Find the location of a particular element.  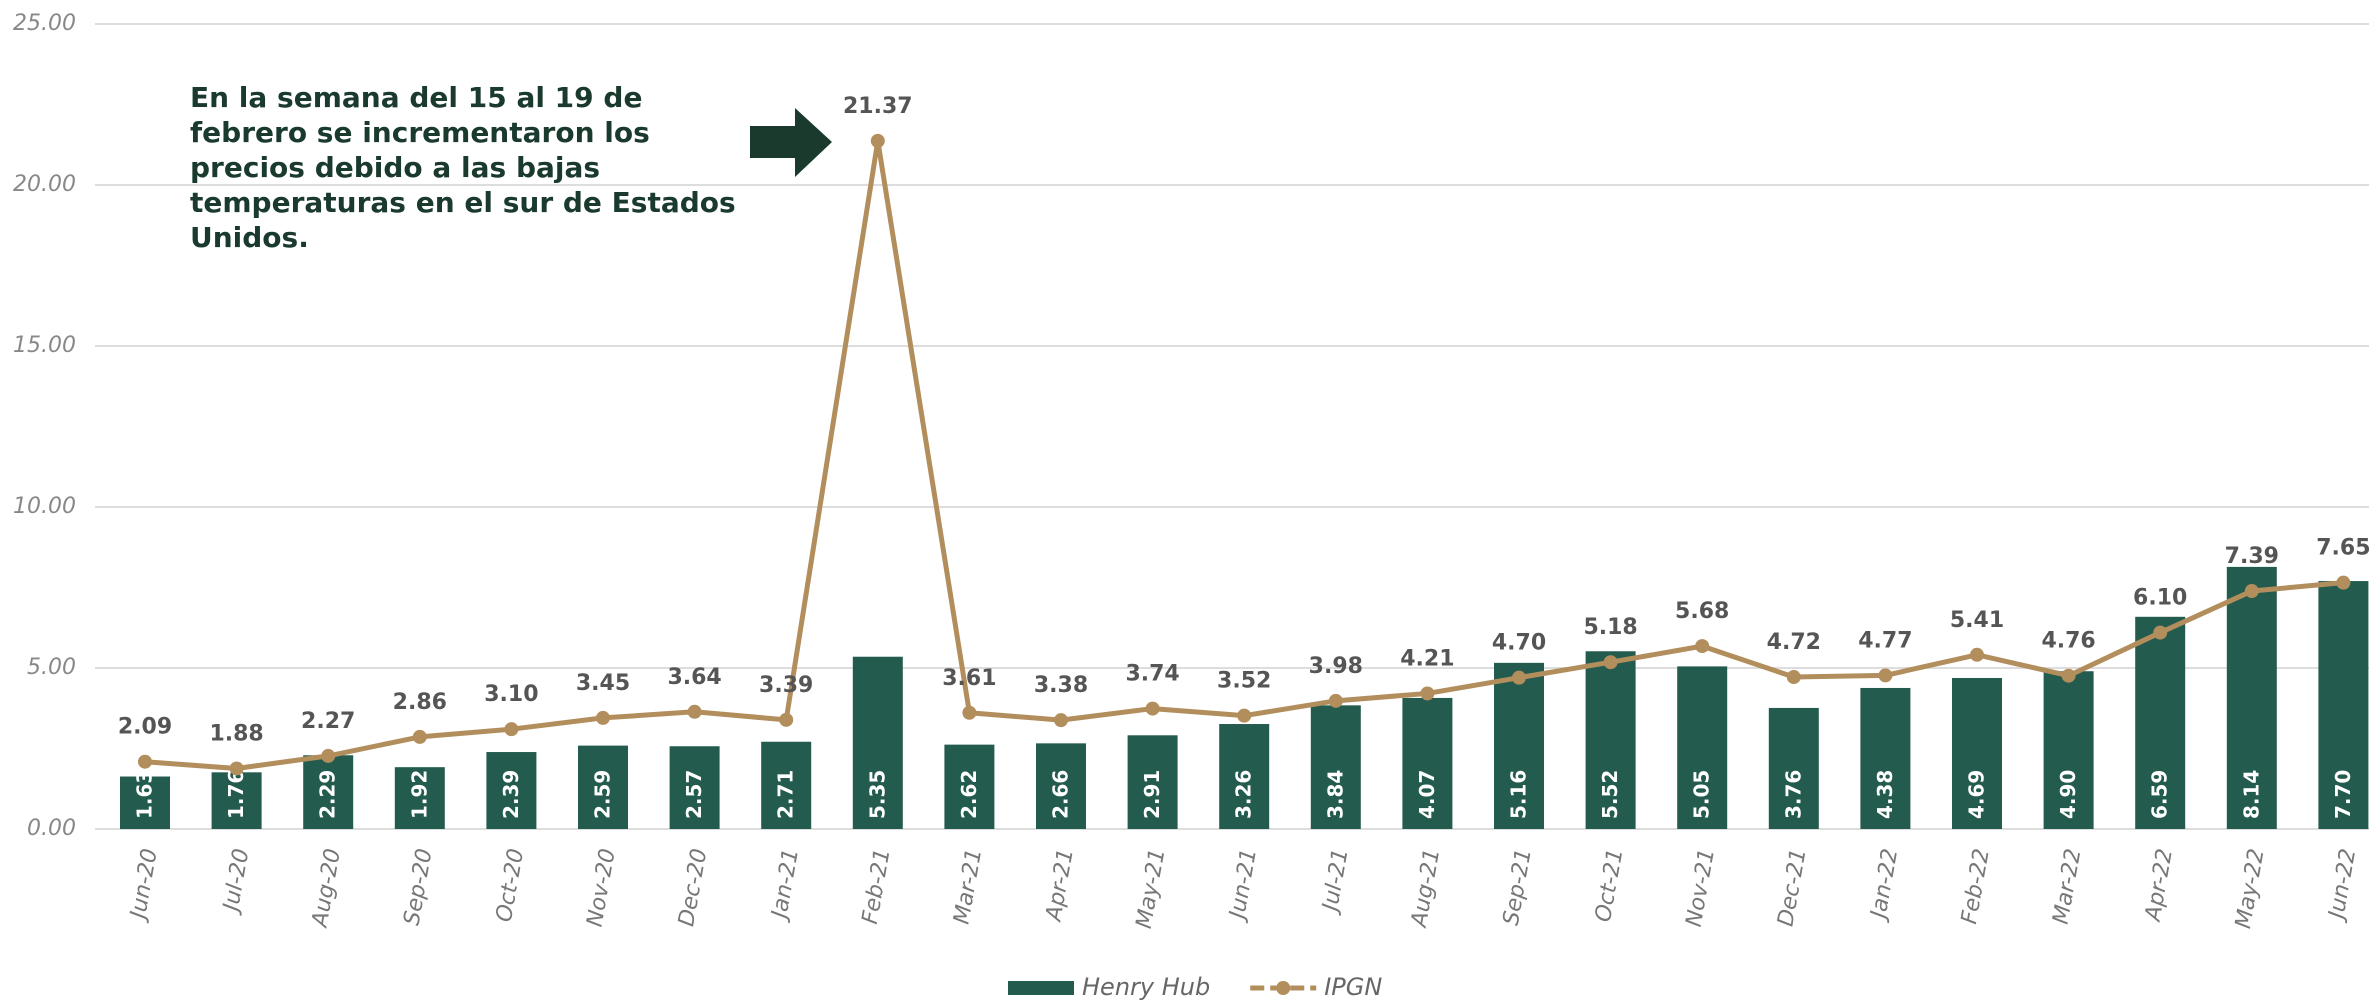

line-value-label: 3.98 is located at coordinates (1336, 666).